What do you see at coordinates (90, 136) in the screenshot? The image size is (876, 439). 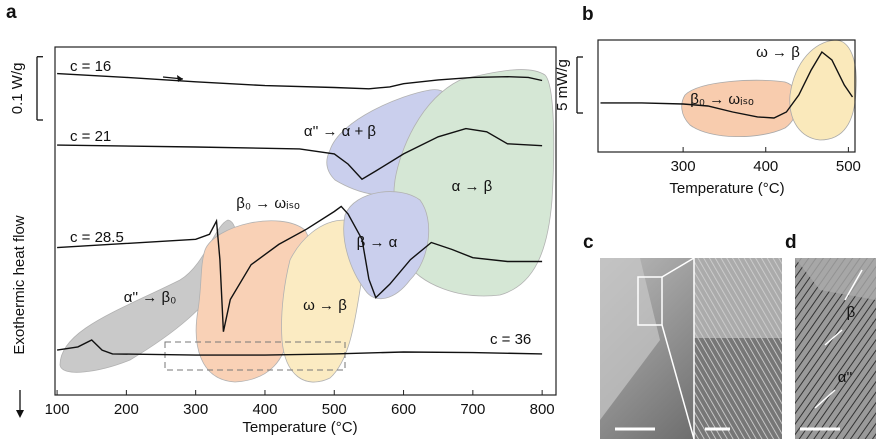 I see `curve-label: c = 21` at bounding box center [90, 136].